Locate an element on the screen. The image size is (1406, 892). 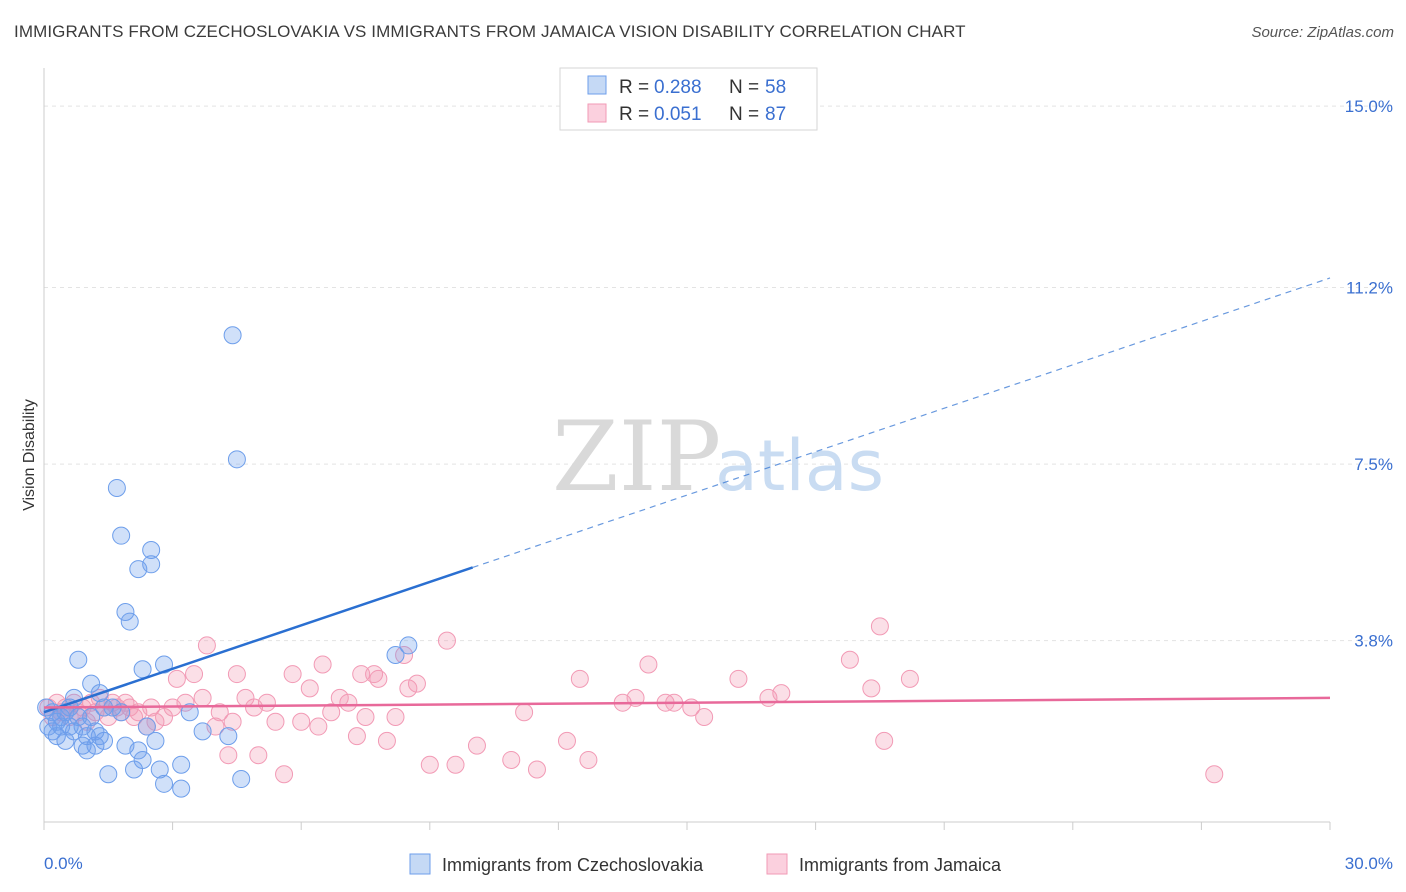
chart-source: Source: ZipAtlas.com is located at coordinates (1322, 32).